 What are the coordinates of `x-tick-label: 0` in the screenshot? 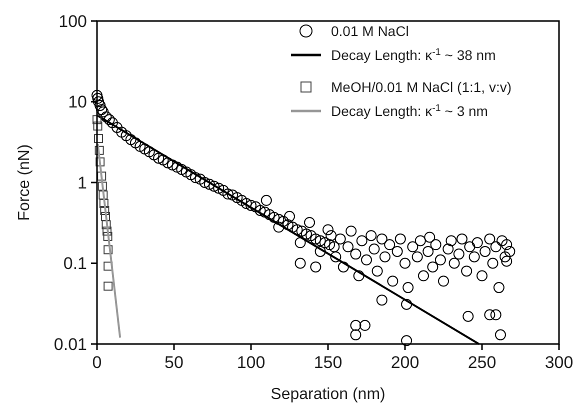 It's located at (97, 362).